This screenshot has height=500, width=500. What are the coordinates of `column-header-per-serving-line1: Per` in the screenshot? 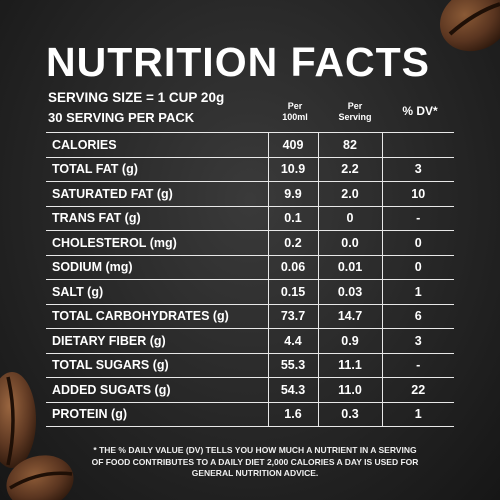 It's located at (355, 106).